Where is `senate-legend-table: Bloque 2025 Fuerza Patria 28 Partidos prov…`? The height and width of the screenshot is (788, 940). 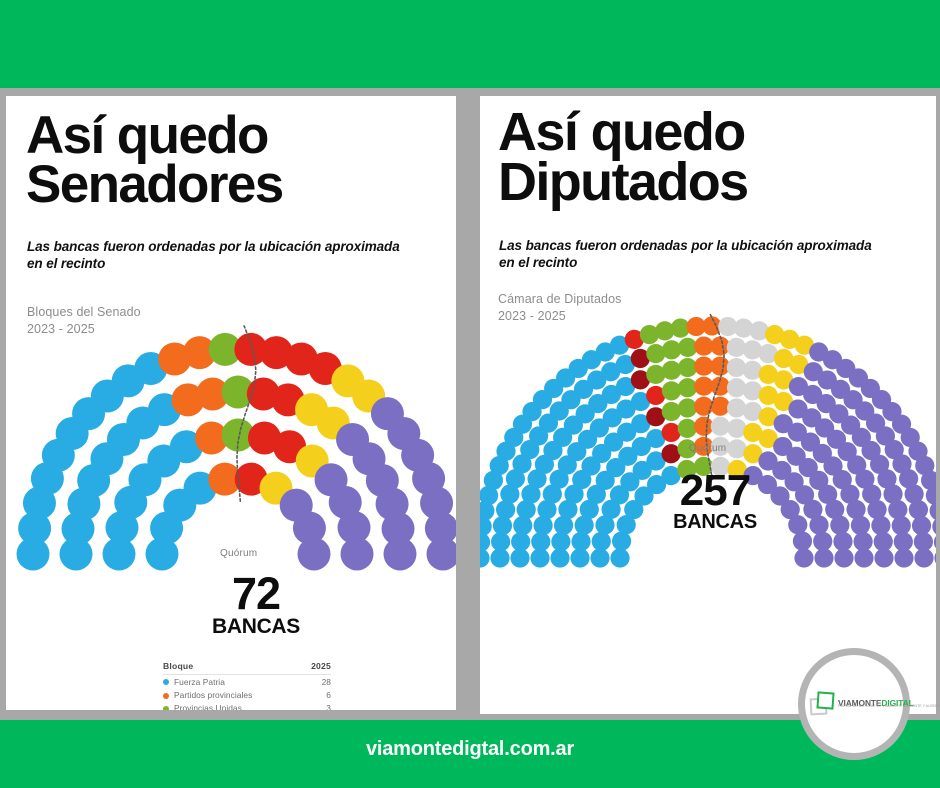 senate-legend-table: Bloque 2025 Fuerza Patria 28 Partidos prov… is located at coordinates (247, 685).